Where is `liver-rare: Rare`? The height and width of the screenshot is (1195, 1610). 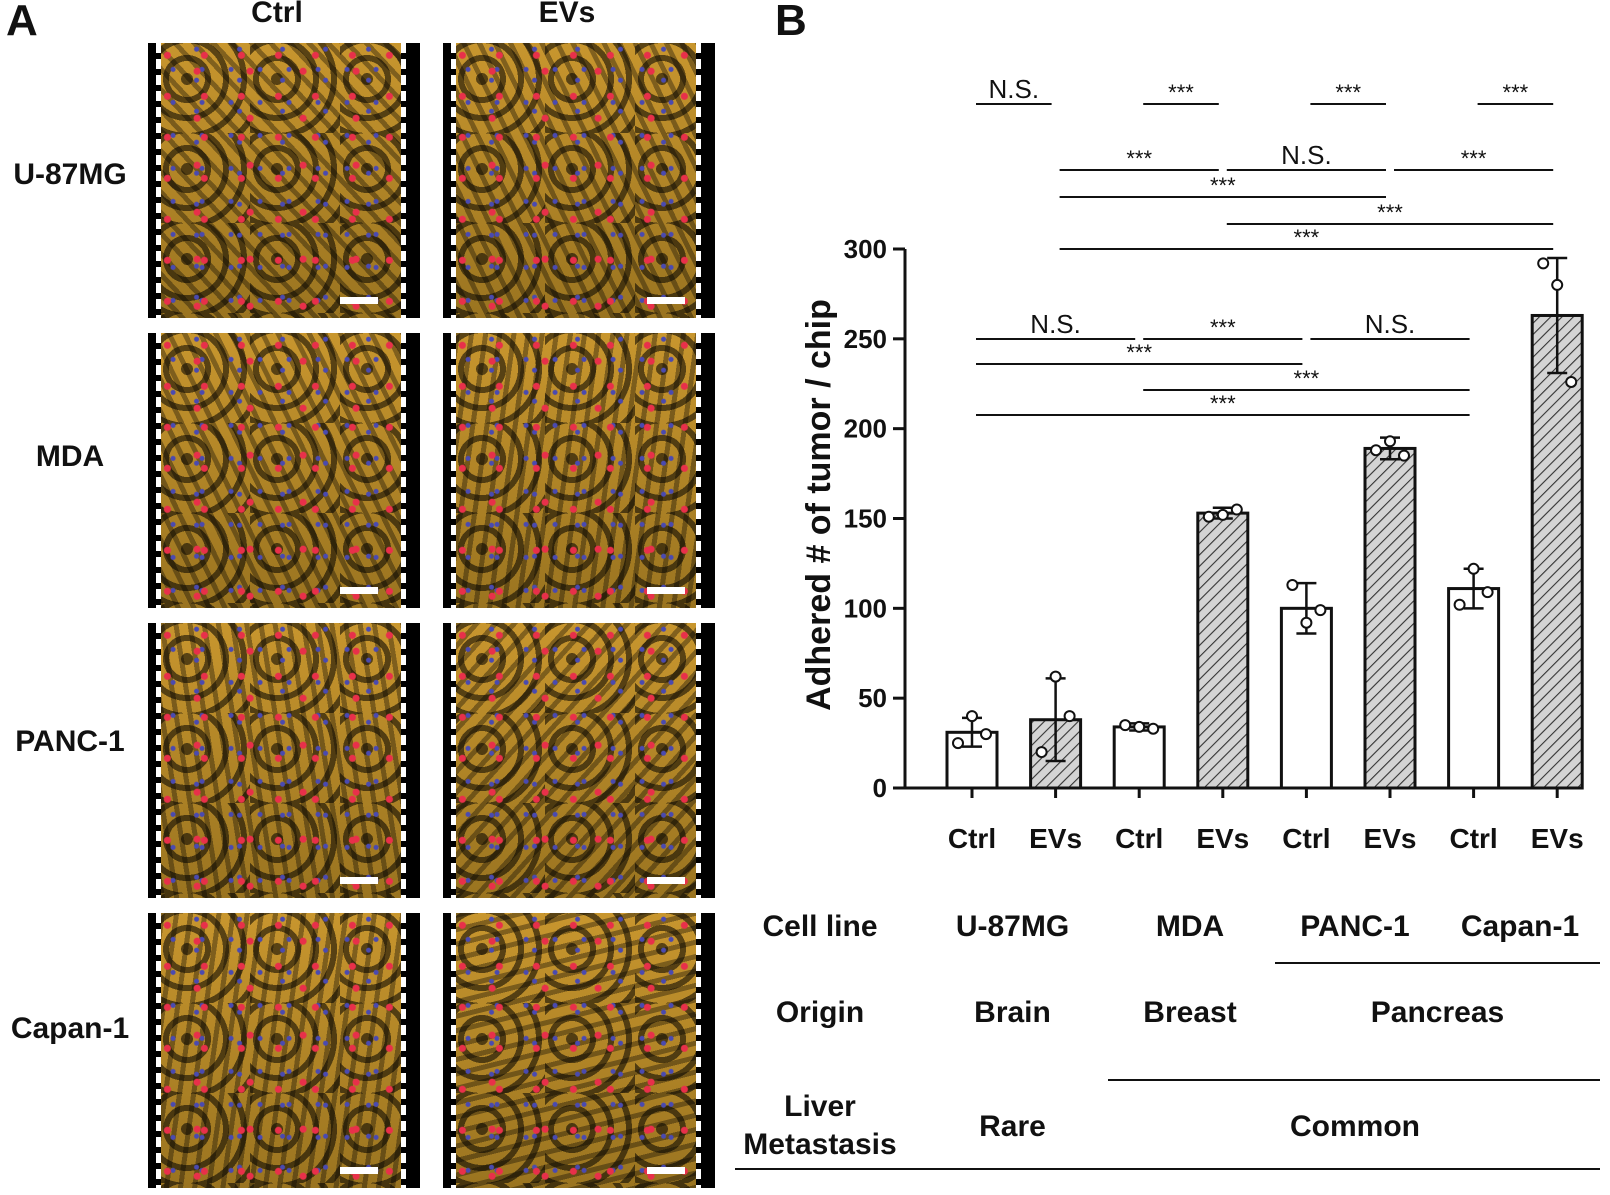 liver-rare: Rare is located at coordinates (1012, 1126).